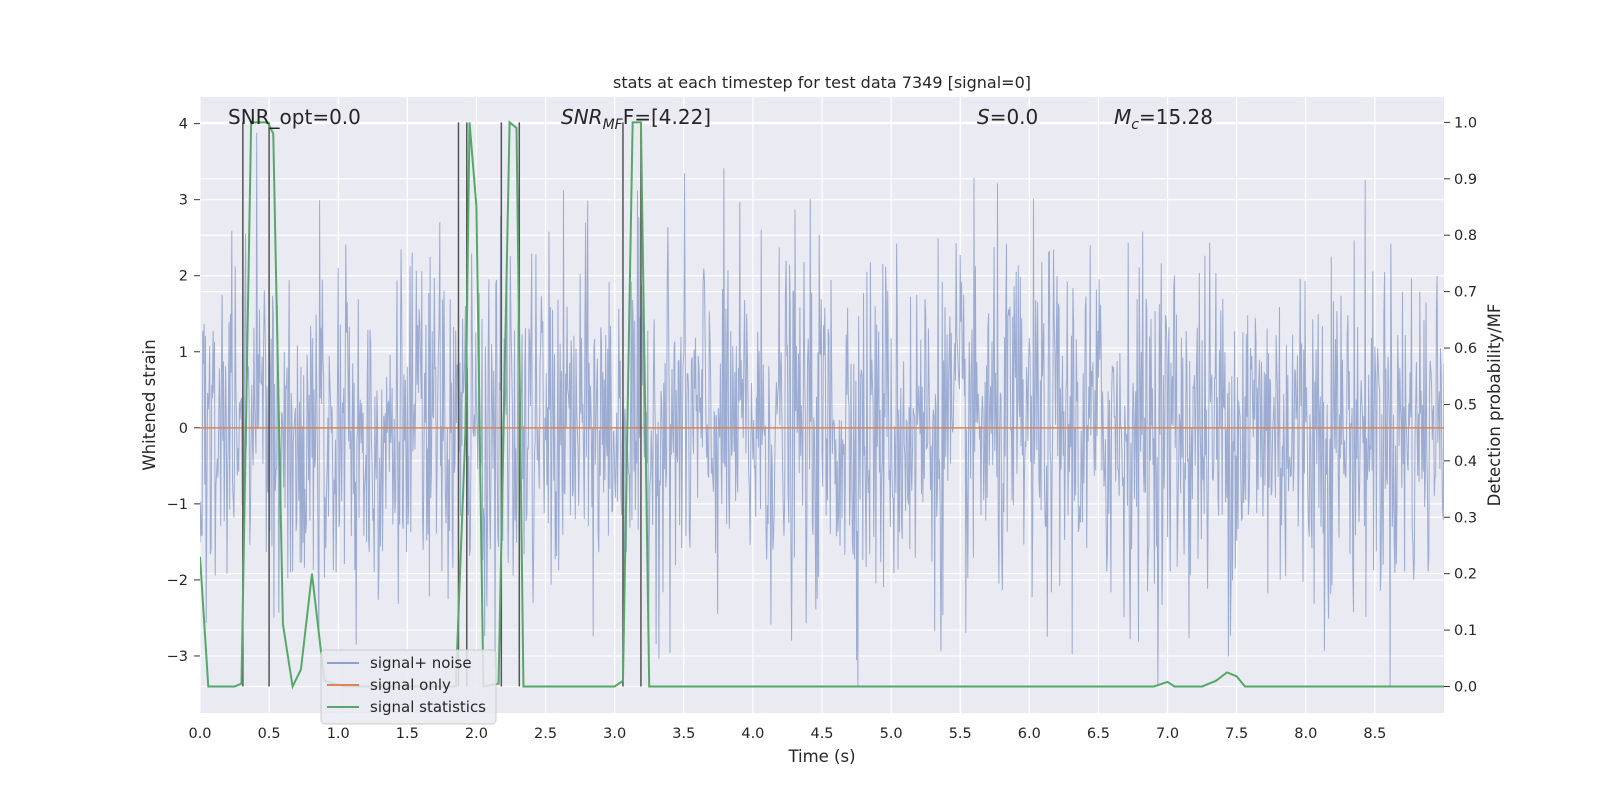  What do you see at coordinates (1465, 575) in the screenshot?
I see `y-right-tick-label: 0.2` at bounding box center [1465, 575].